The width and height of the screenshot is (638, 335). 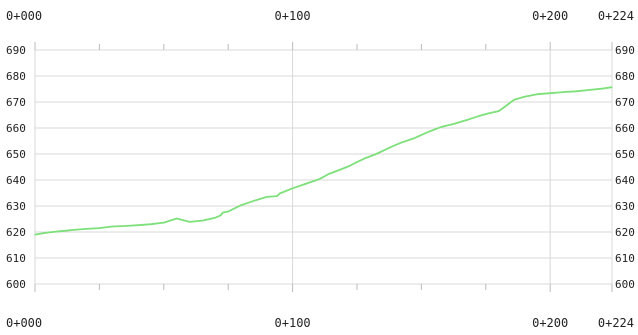 I want to click on y-tick-label-left: 690, so click(x=16, y=50).